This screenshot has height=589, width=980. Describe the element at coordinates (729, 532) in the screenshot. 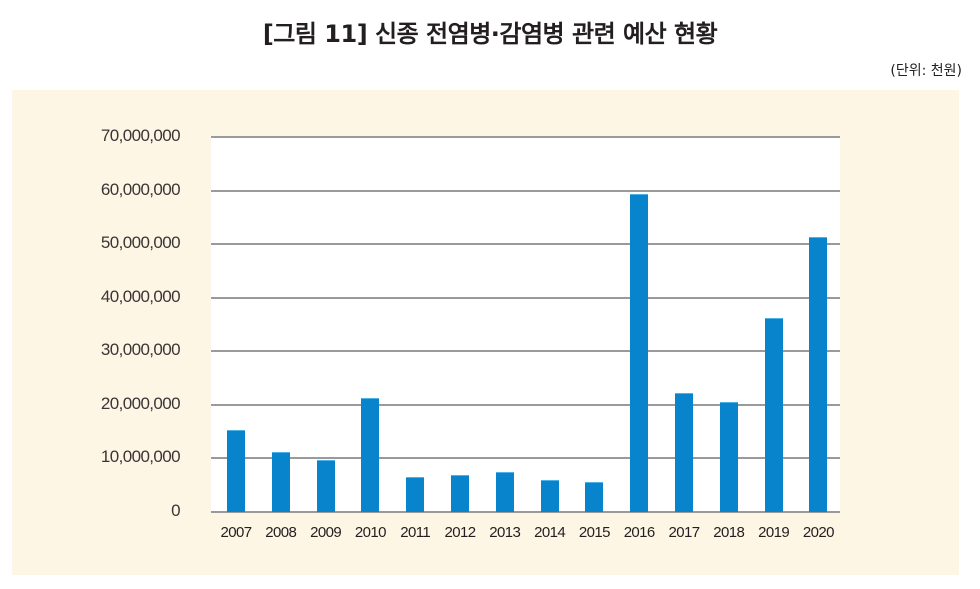

I see `x-tick-label: 2018` at that location.